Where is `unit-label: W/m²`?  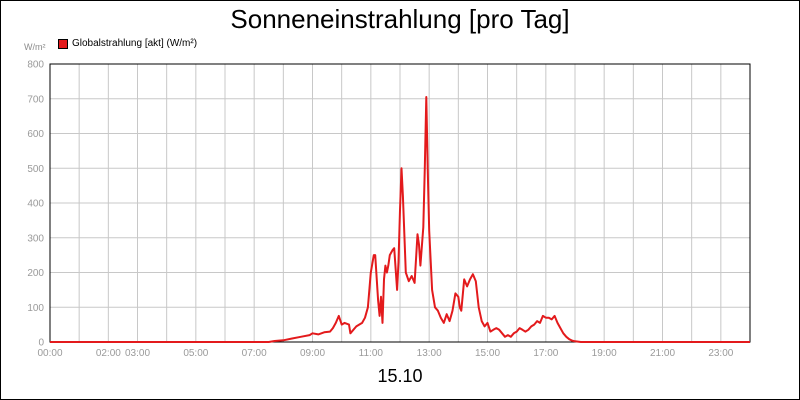
unit-label: W/m² is located at coordinates (35, 47).